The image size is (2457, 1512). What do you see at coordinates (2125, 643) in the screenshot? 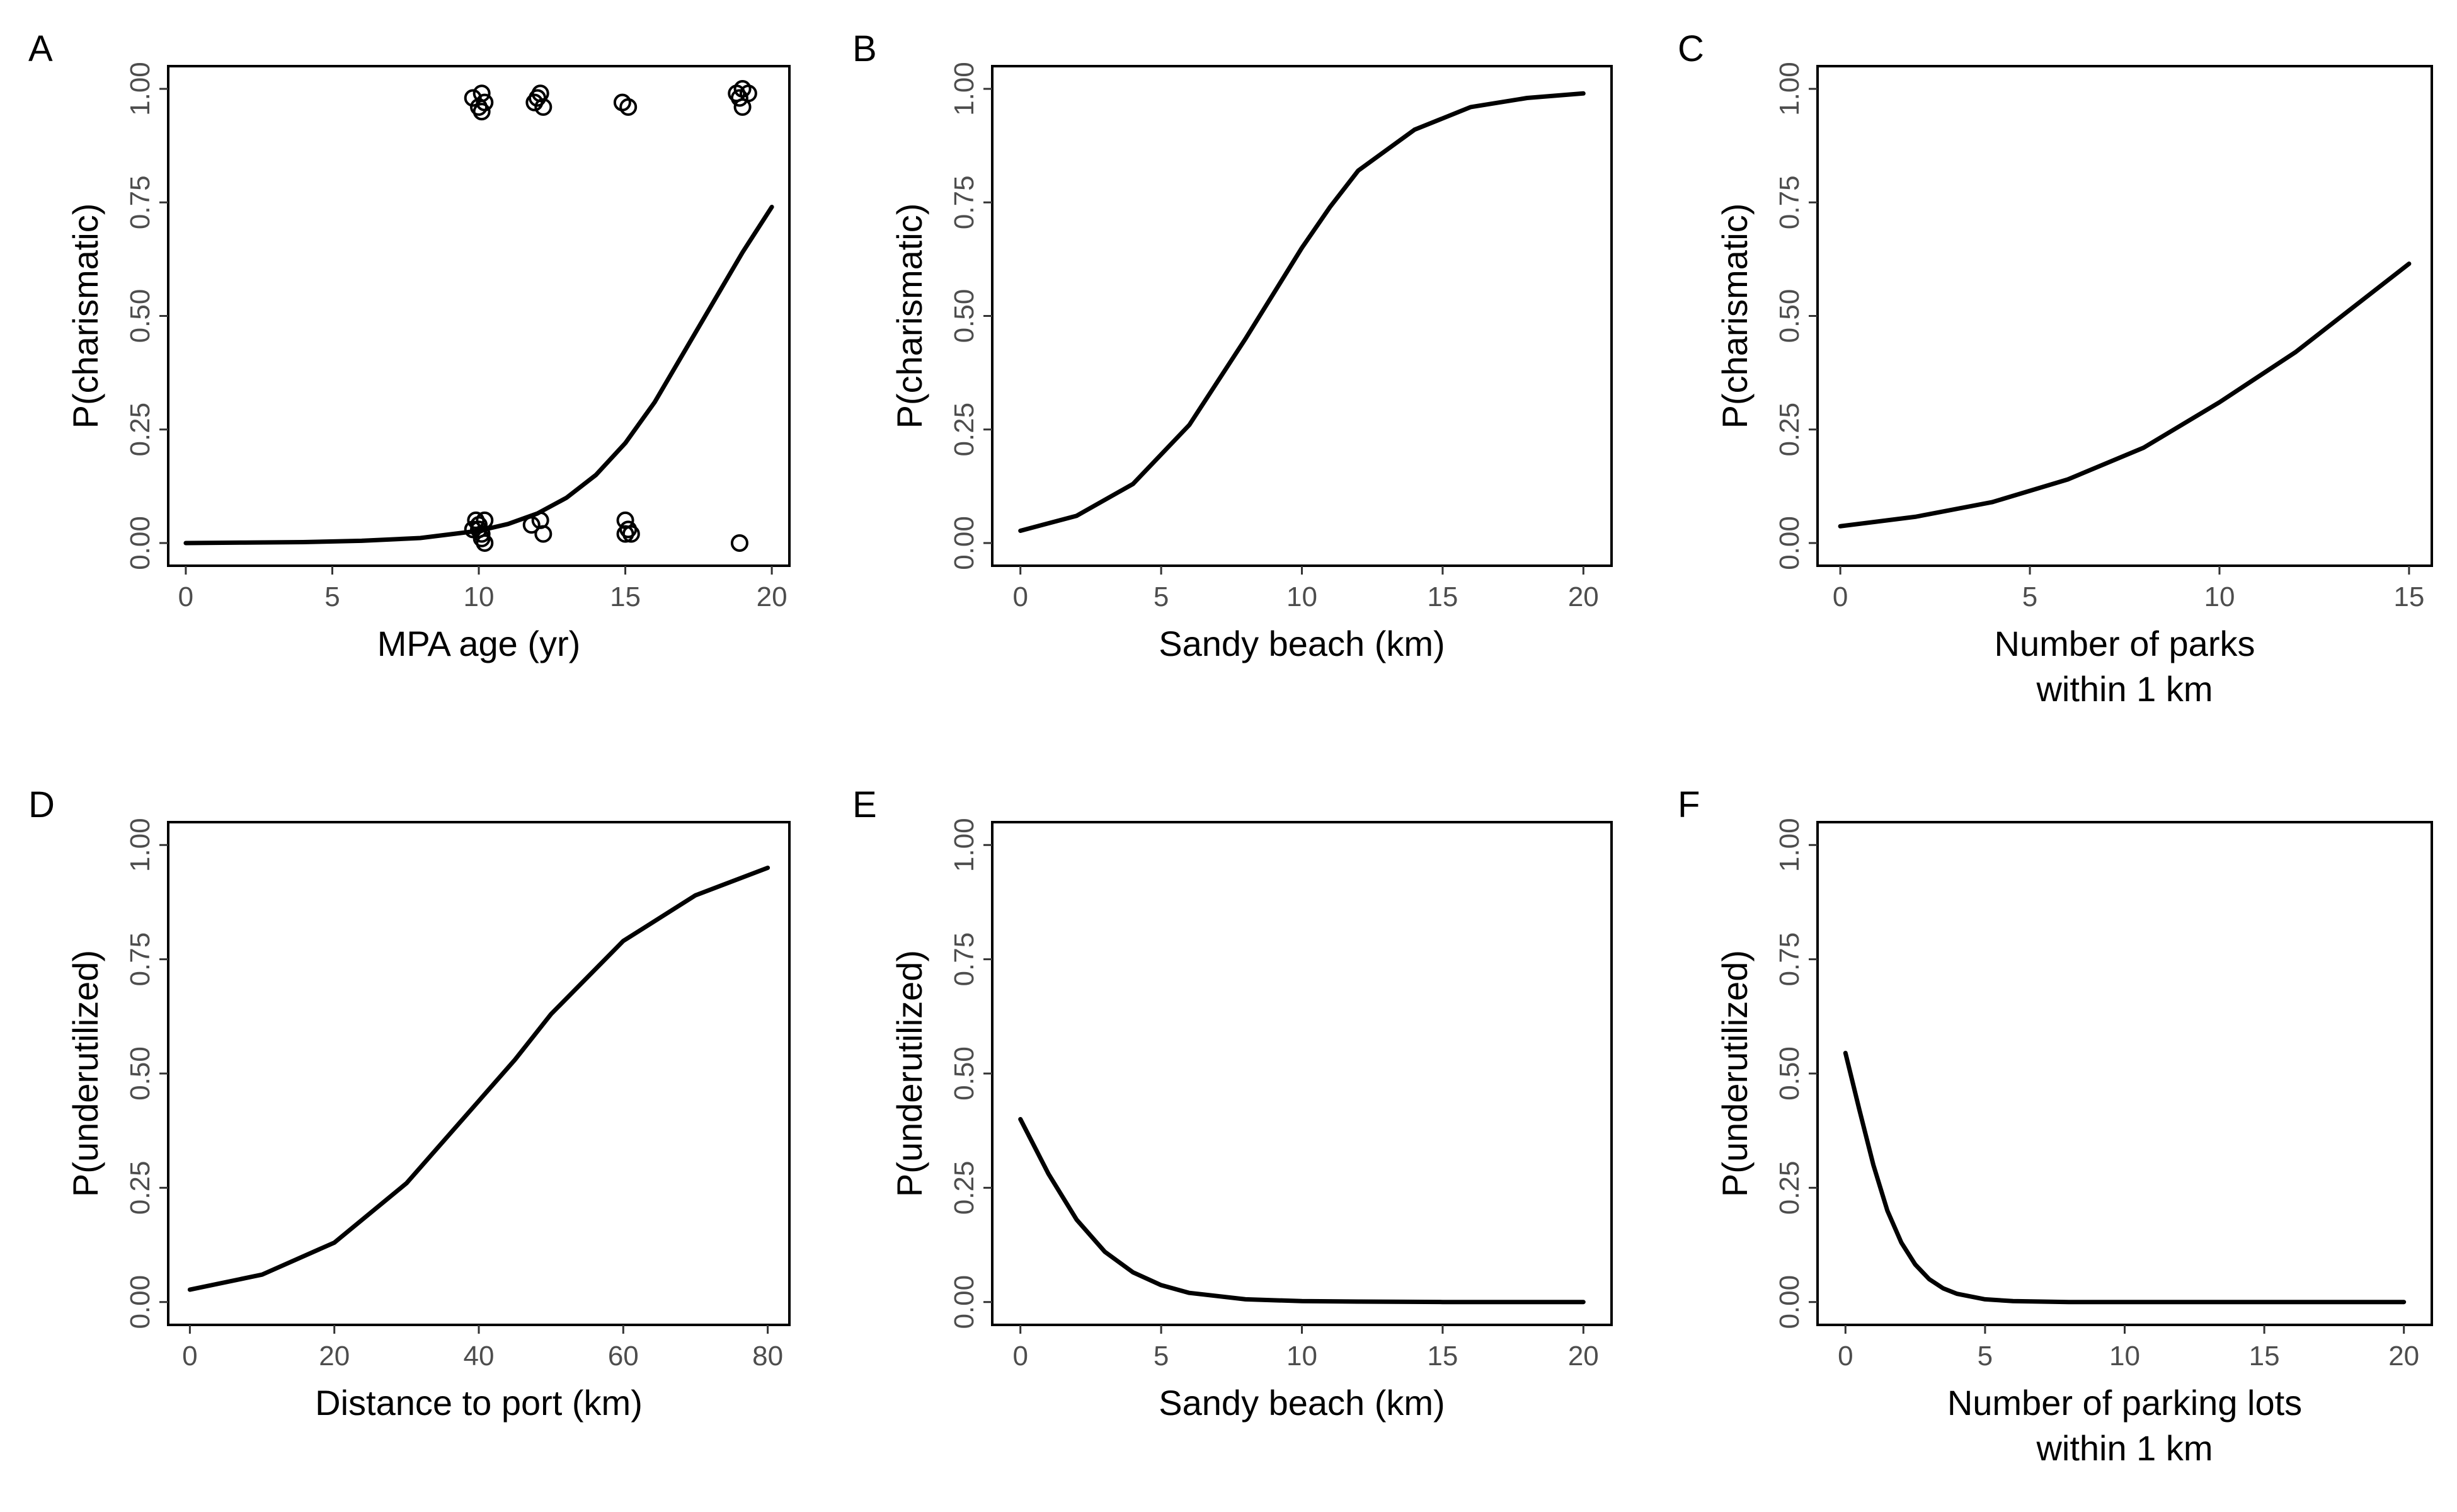
I see `x-axis-title: Number of parks` at bounding box center [2125, 643].